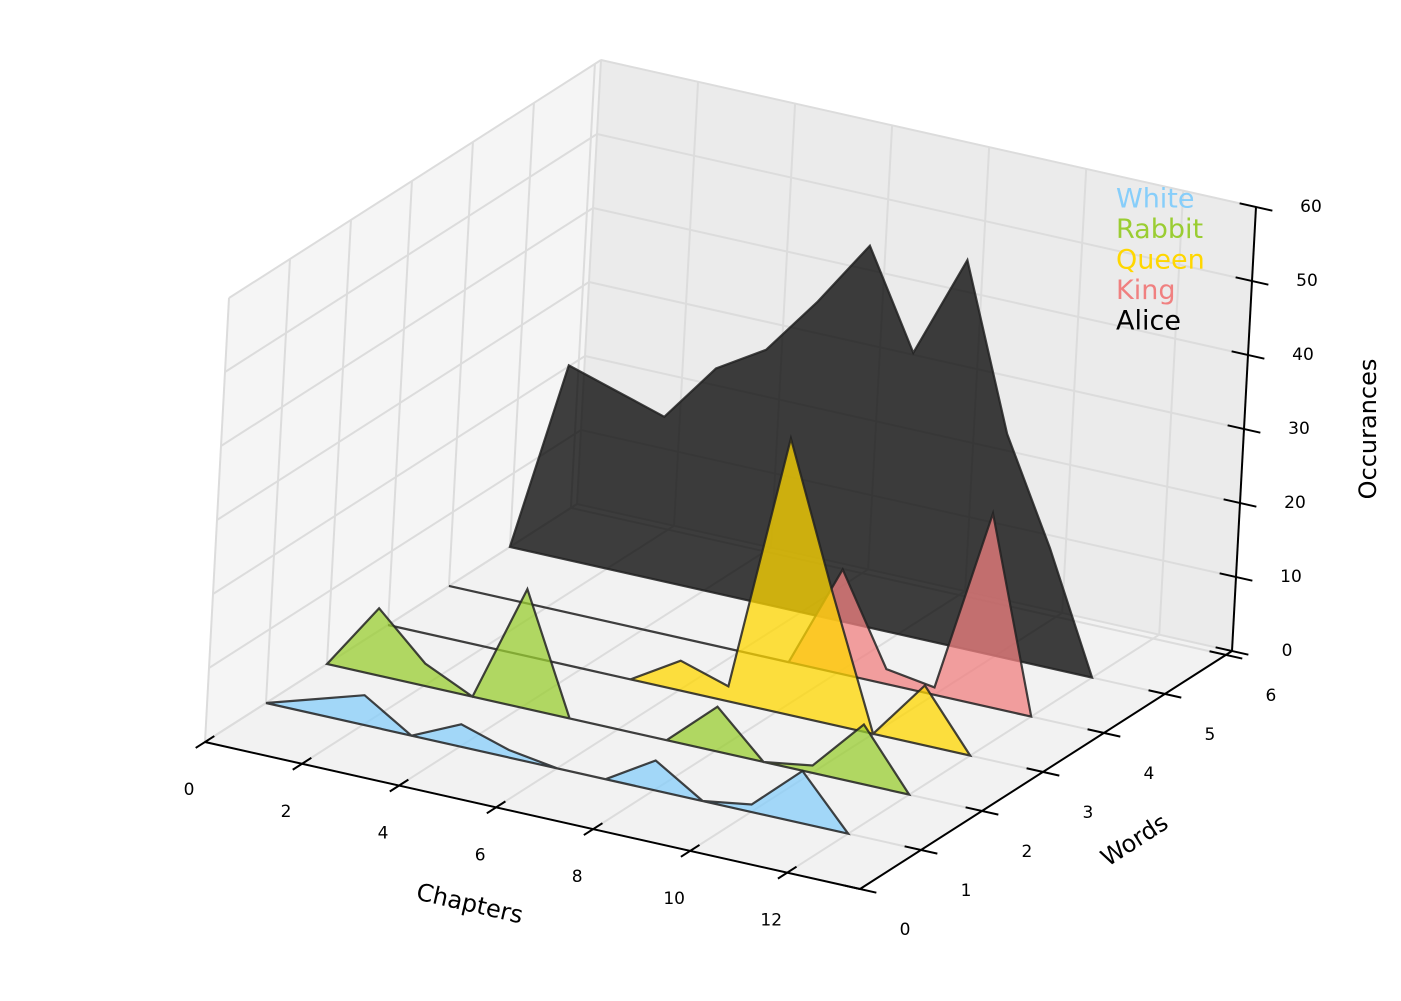 The image size is (1401, 1001). Describe the element at coordinates (1295, 503) in the screenshot. I see `z-tick-label: 20` at that location.